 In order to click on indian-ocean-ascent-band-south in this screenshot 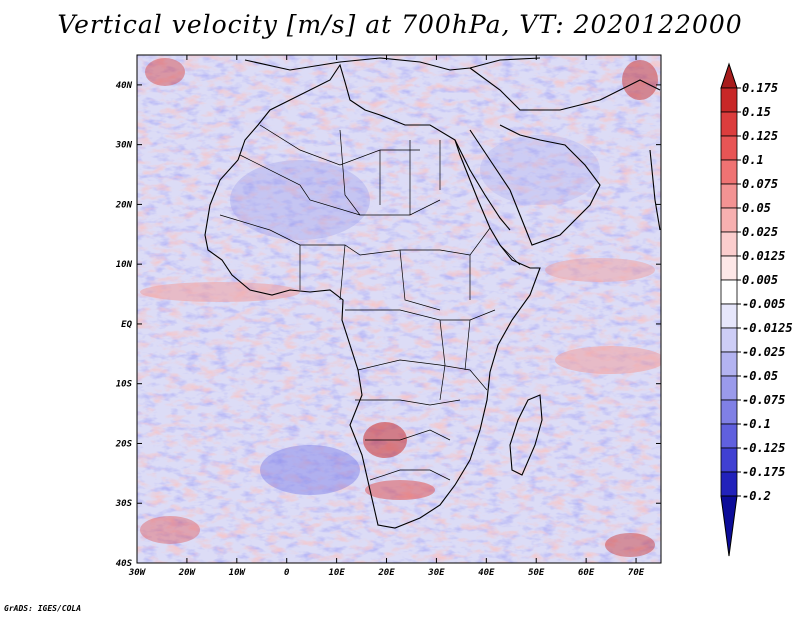, I will do `click(608, 360)`.